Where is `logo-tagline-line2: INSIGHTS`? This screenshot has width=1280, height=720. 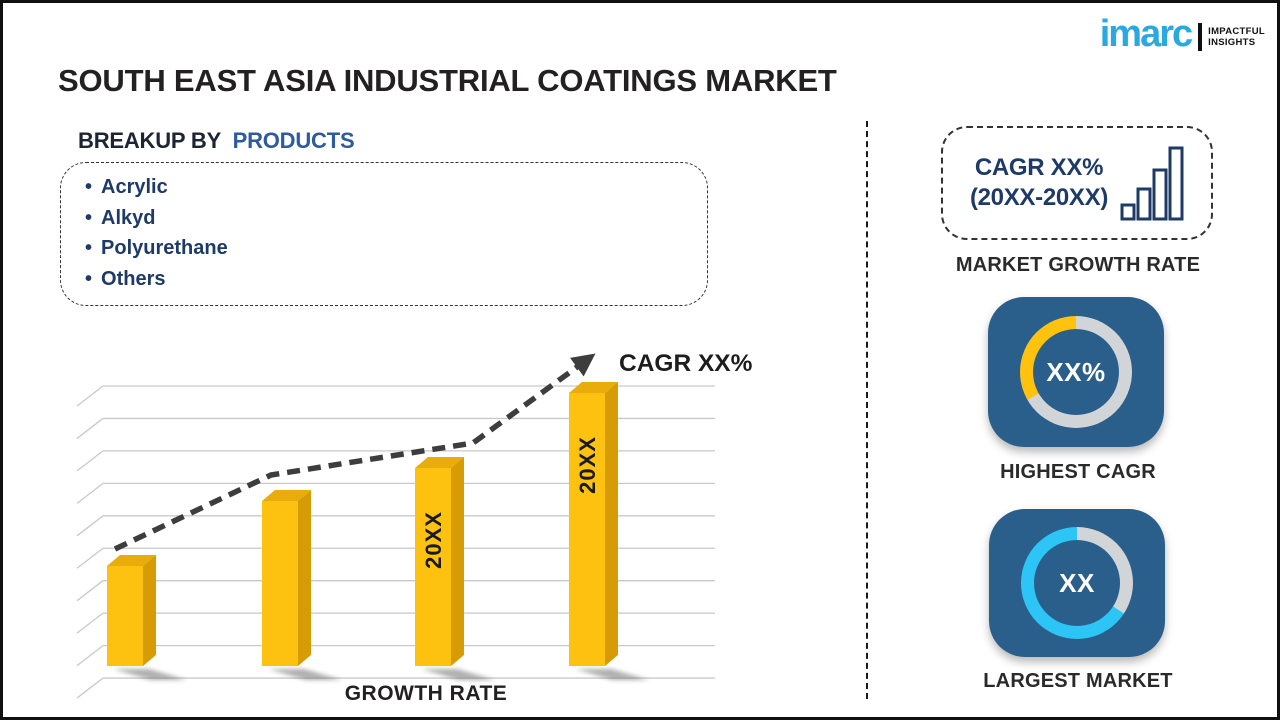
logo-tagline-line2: INSIGHTS is located at coordinates (1232, 42).